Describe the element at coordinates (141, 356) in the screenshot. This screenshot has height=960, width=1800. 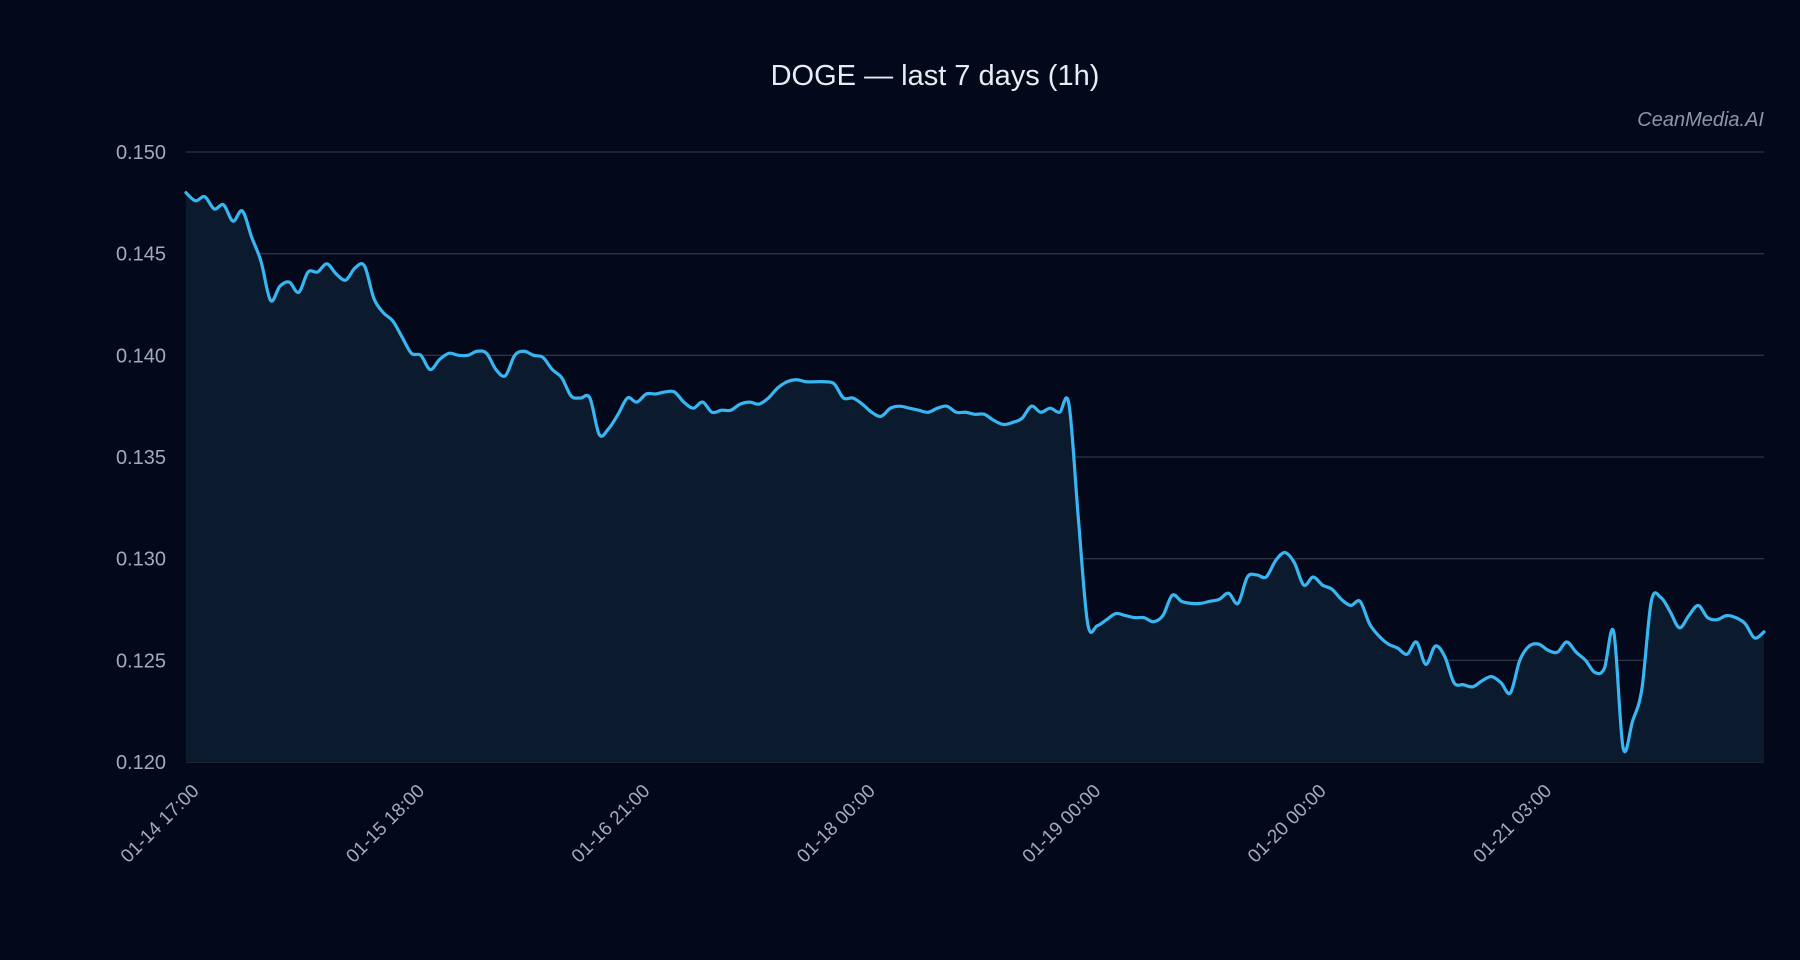
I see `y-tick-label: 0.140` at that location.